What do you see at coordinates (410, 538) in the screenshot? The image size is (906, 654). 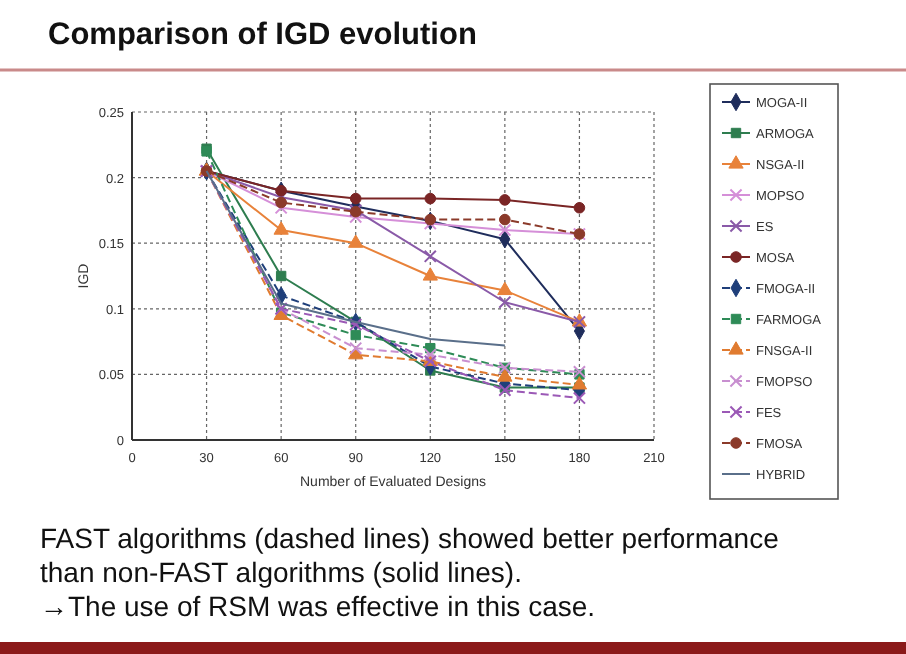 I see `text: FAST algorithms (dashed lines) showed better performance` at bounding box center [410, 538].